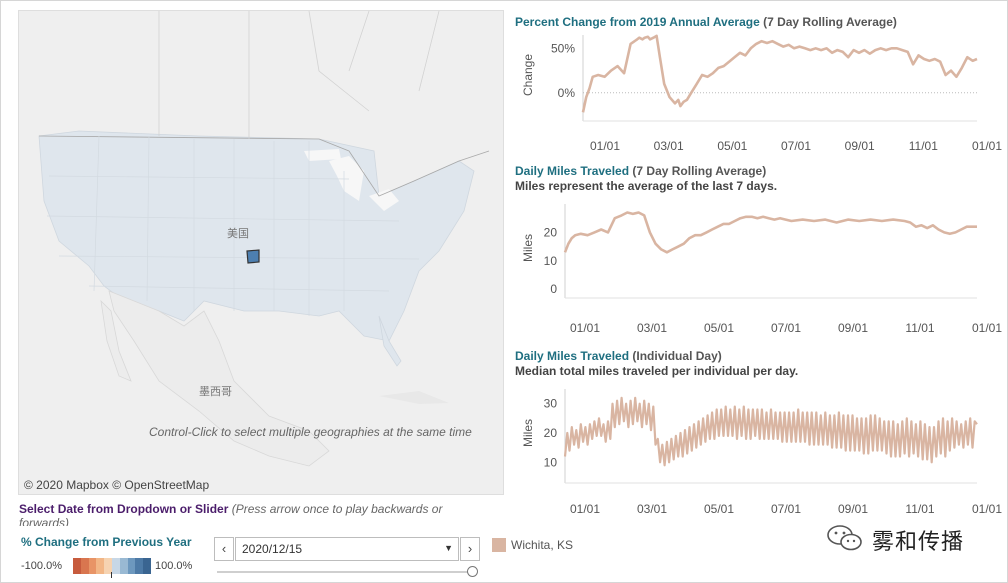 This screenshot has width=1008, height=583. I want to click on milesday-chart-title: Daily Miles Traveled (Individual Day), so click(760, 356).